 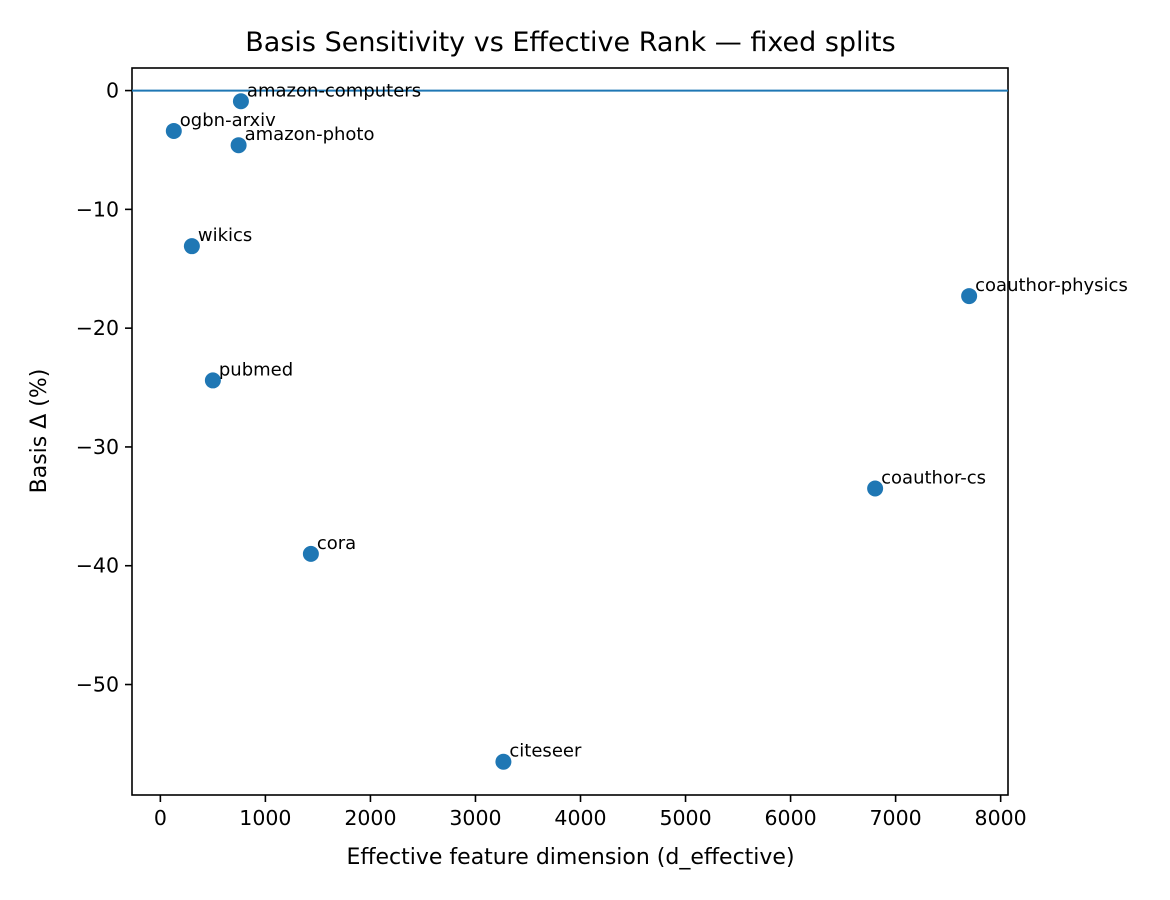 I want to click on point-label: coauthor-cs, so click(x=933, y=478).